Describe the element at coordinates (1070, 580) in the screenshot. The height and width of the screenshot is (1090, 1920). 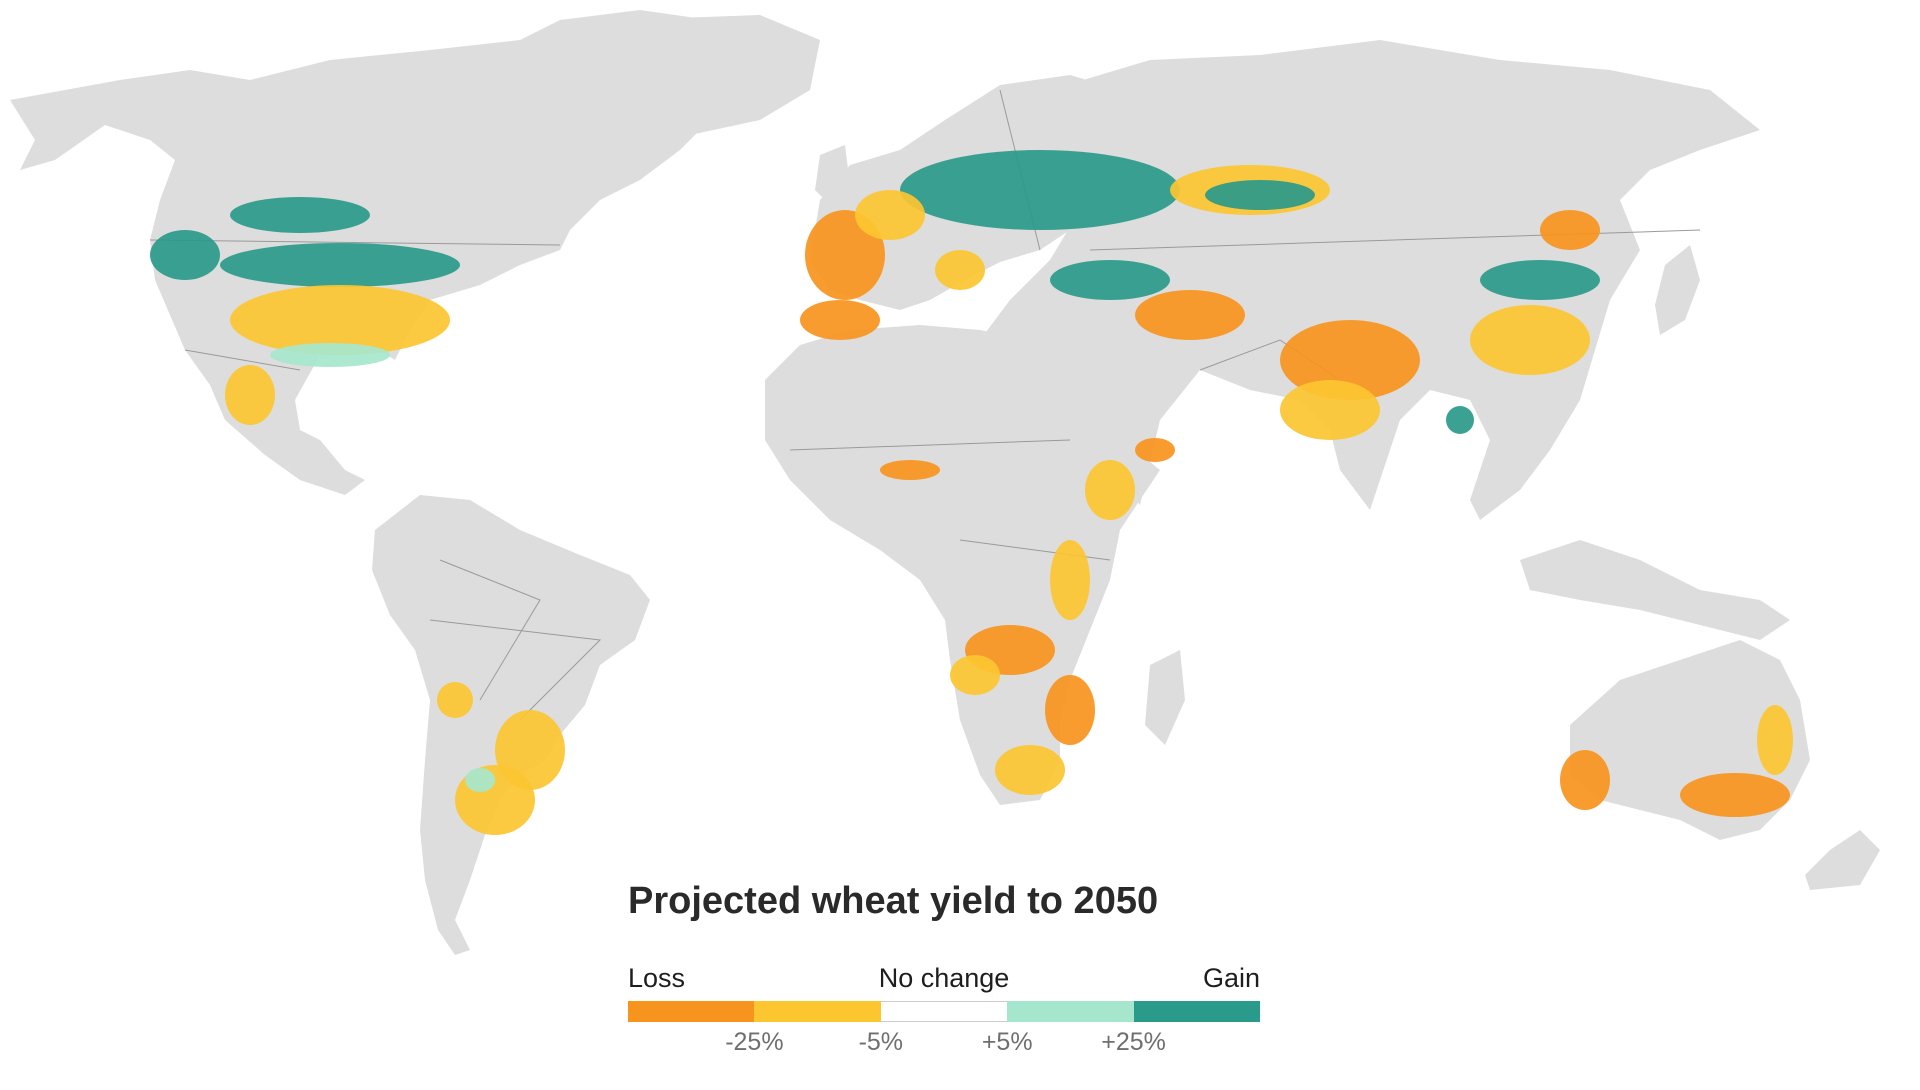
I see `yield-loss-east-africa` at that location.